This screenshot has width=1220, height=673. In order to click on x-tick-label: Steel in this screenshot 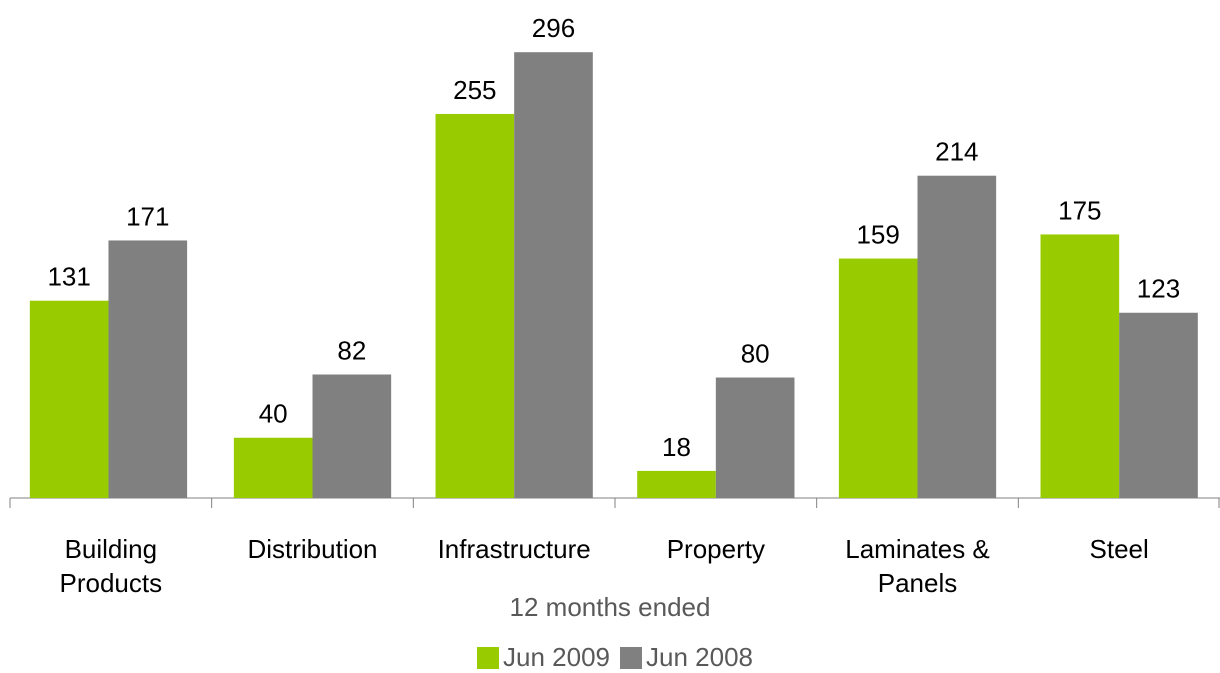, I will do `click(1119, 549)`.